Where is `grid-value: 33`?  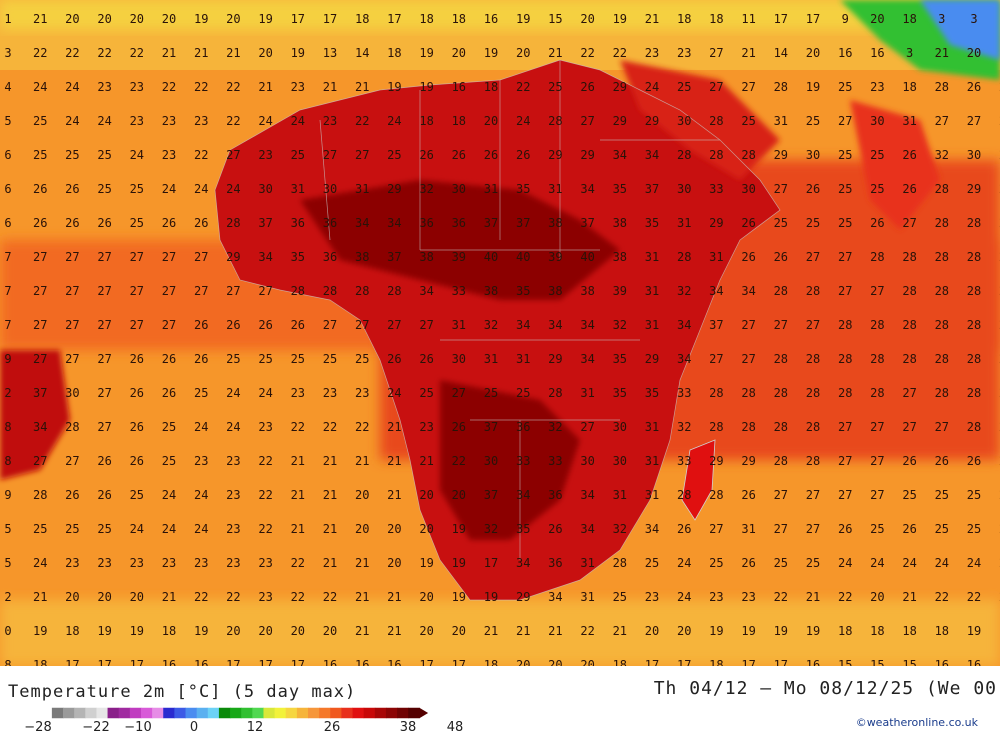
grid-value: 33 is located at coordinates (684, 393).